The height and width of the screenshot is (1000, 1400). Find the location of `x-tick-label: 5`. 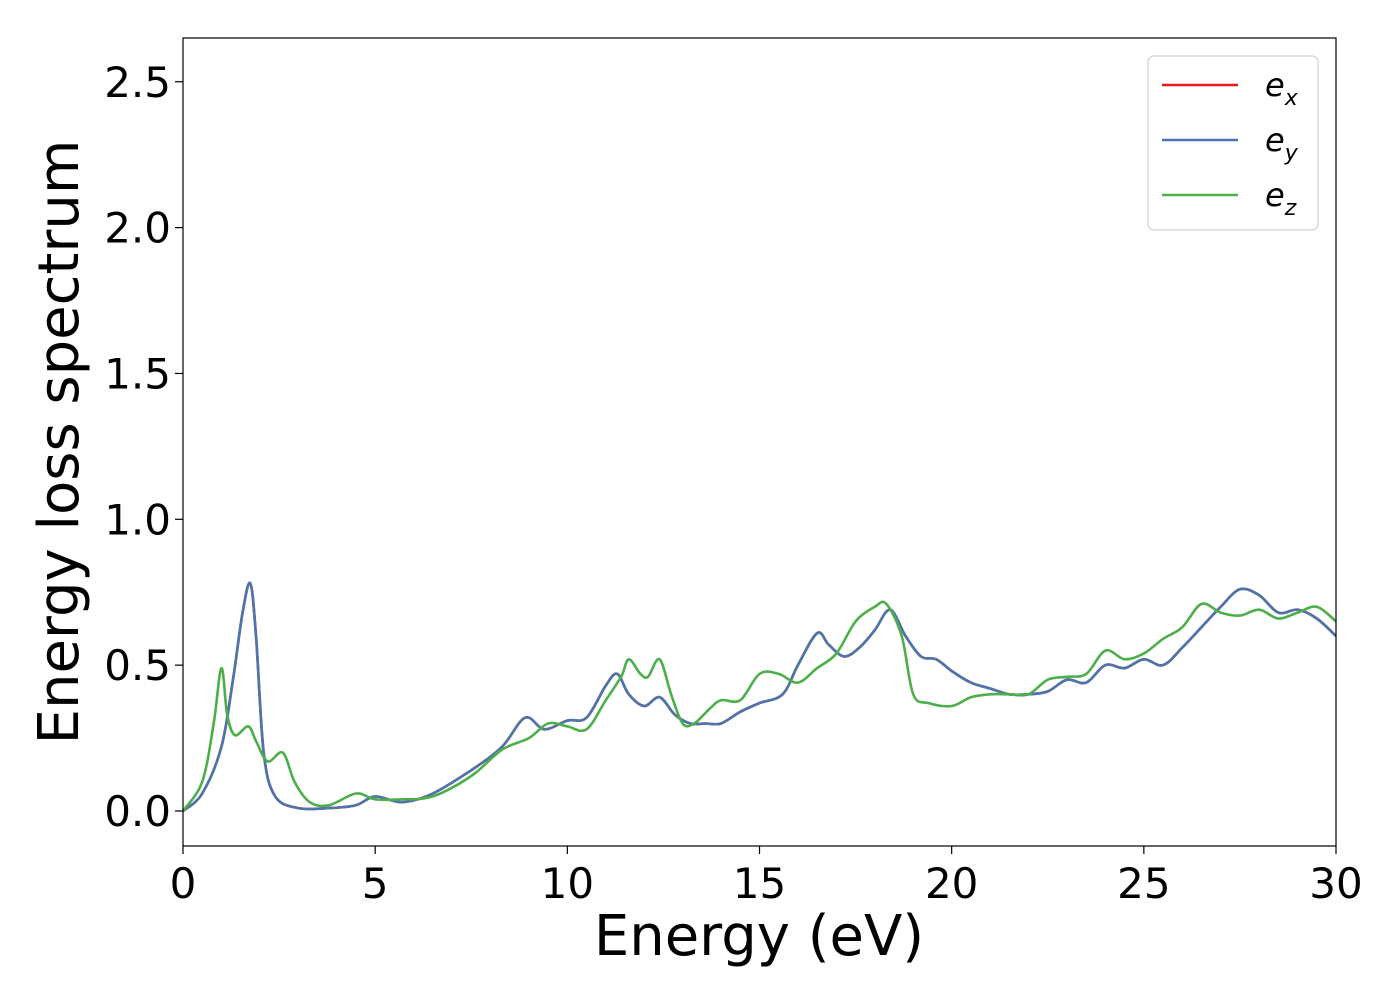

x-tick-label: 5 is located at coordinates (375, 883).